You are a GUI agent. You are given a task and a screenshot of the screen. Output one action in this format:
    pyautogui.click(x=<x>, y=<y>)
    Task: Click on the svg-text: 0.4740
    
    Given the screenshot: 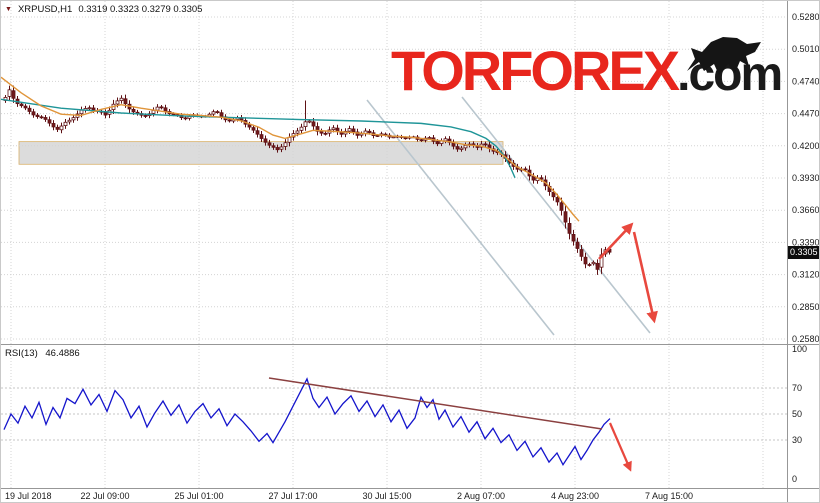 What is the action you would take?
    pyautogui.click(x=806, y=81)
    